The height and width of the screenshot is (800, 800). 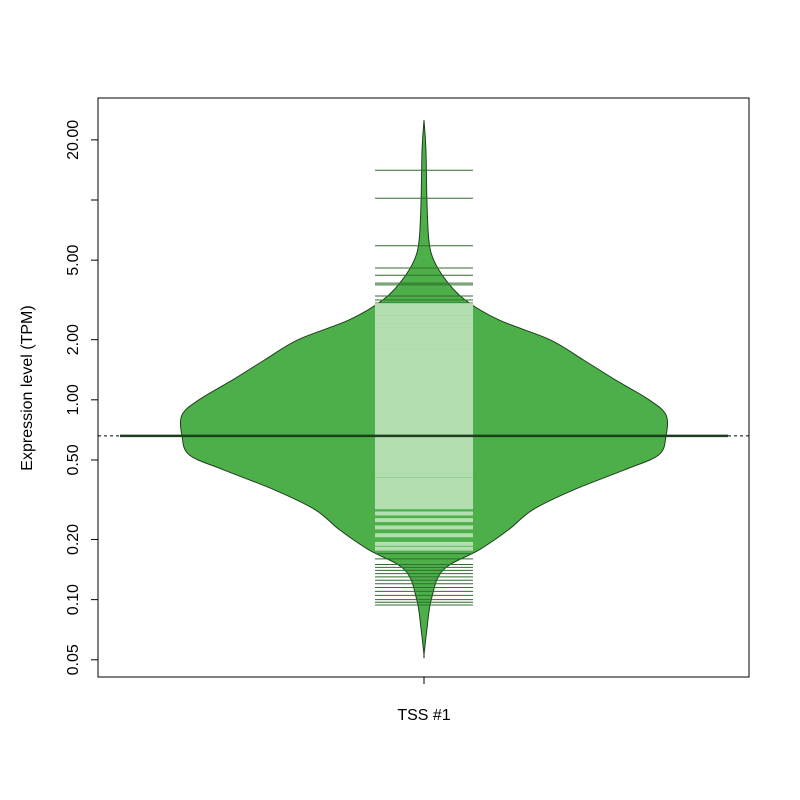 I want to click on y-tick-label: 0.05, so click(x=73, y=659).